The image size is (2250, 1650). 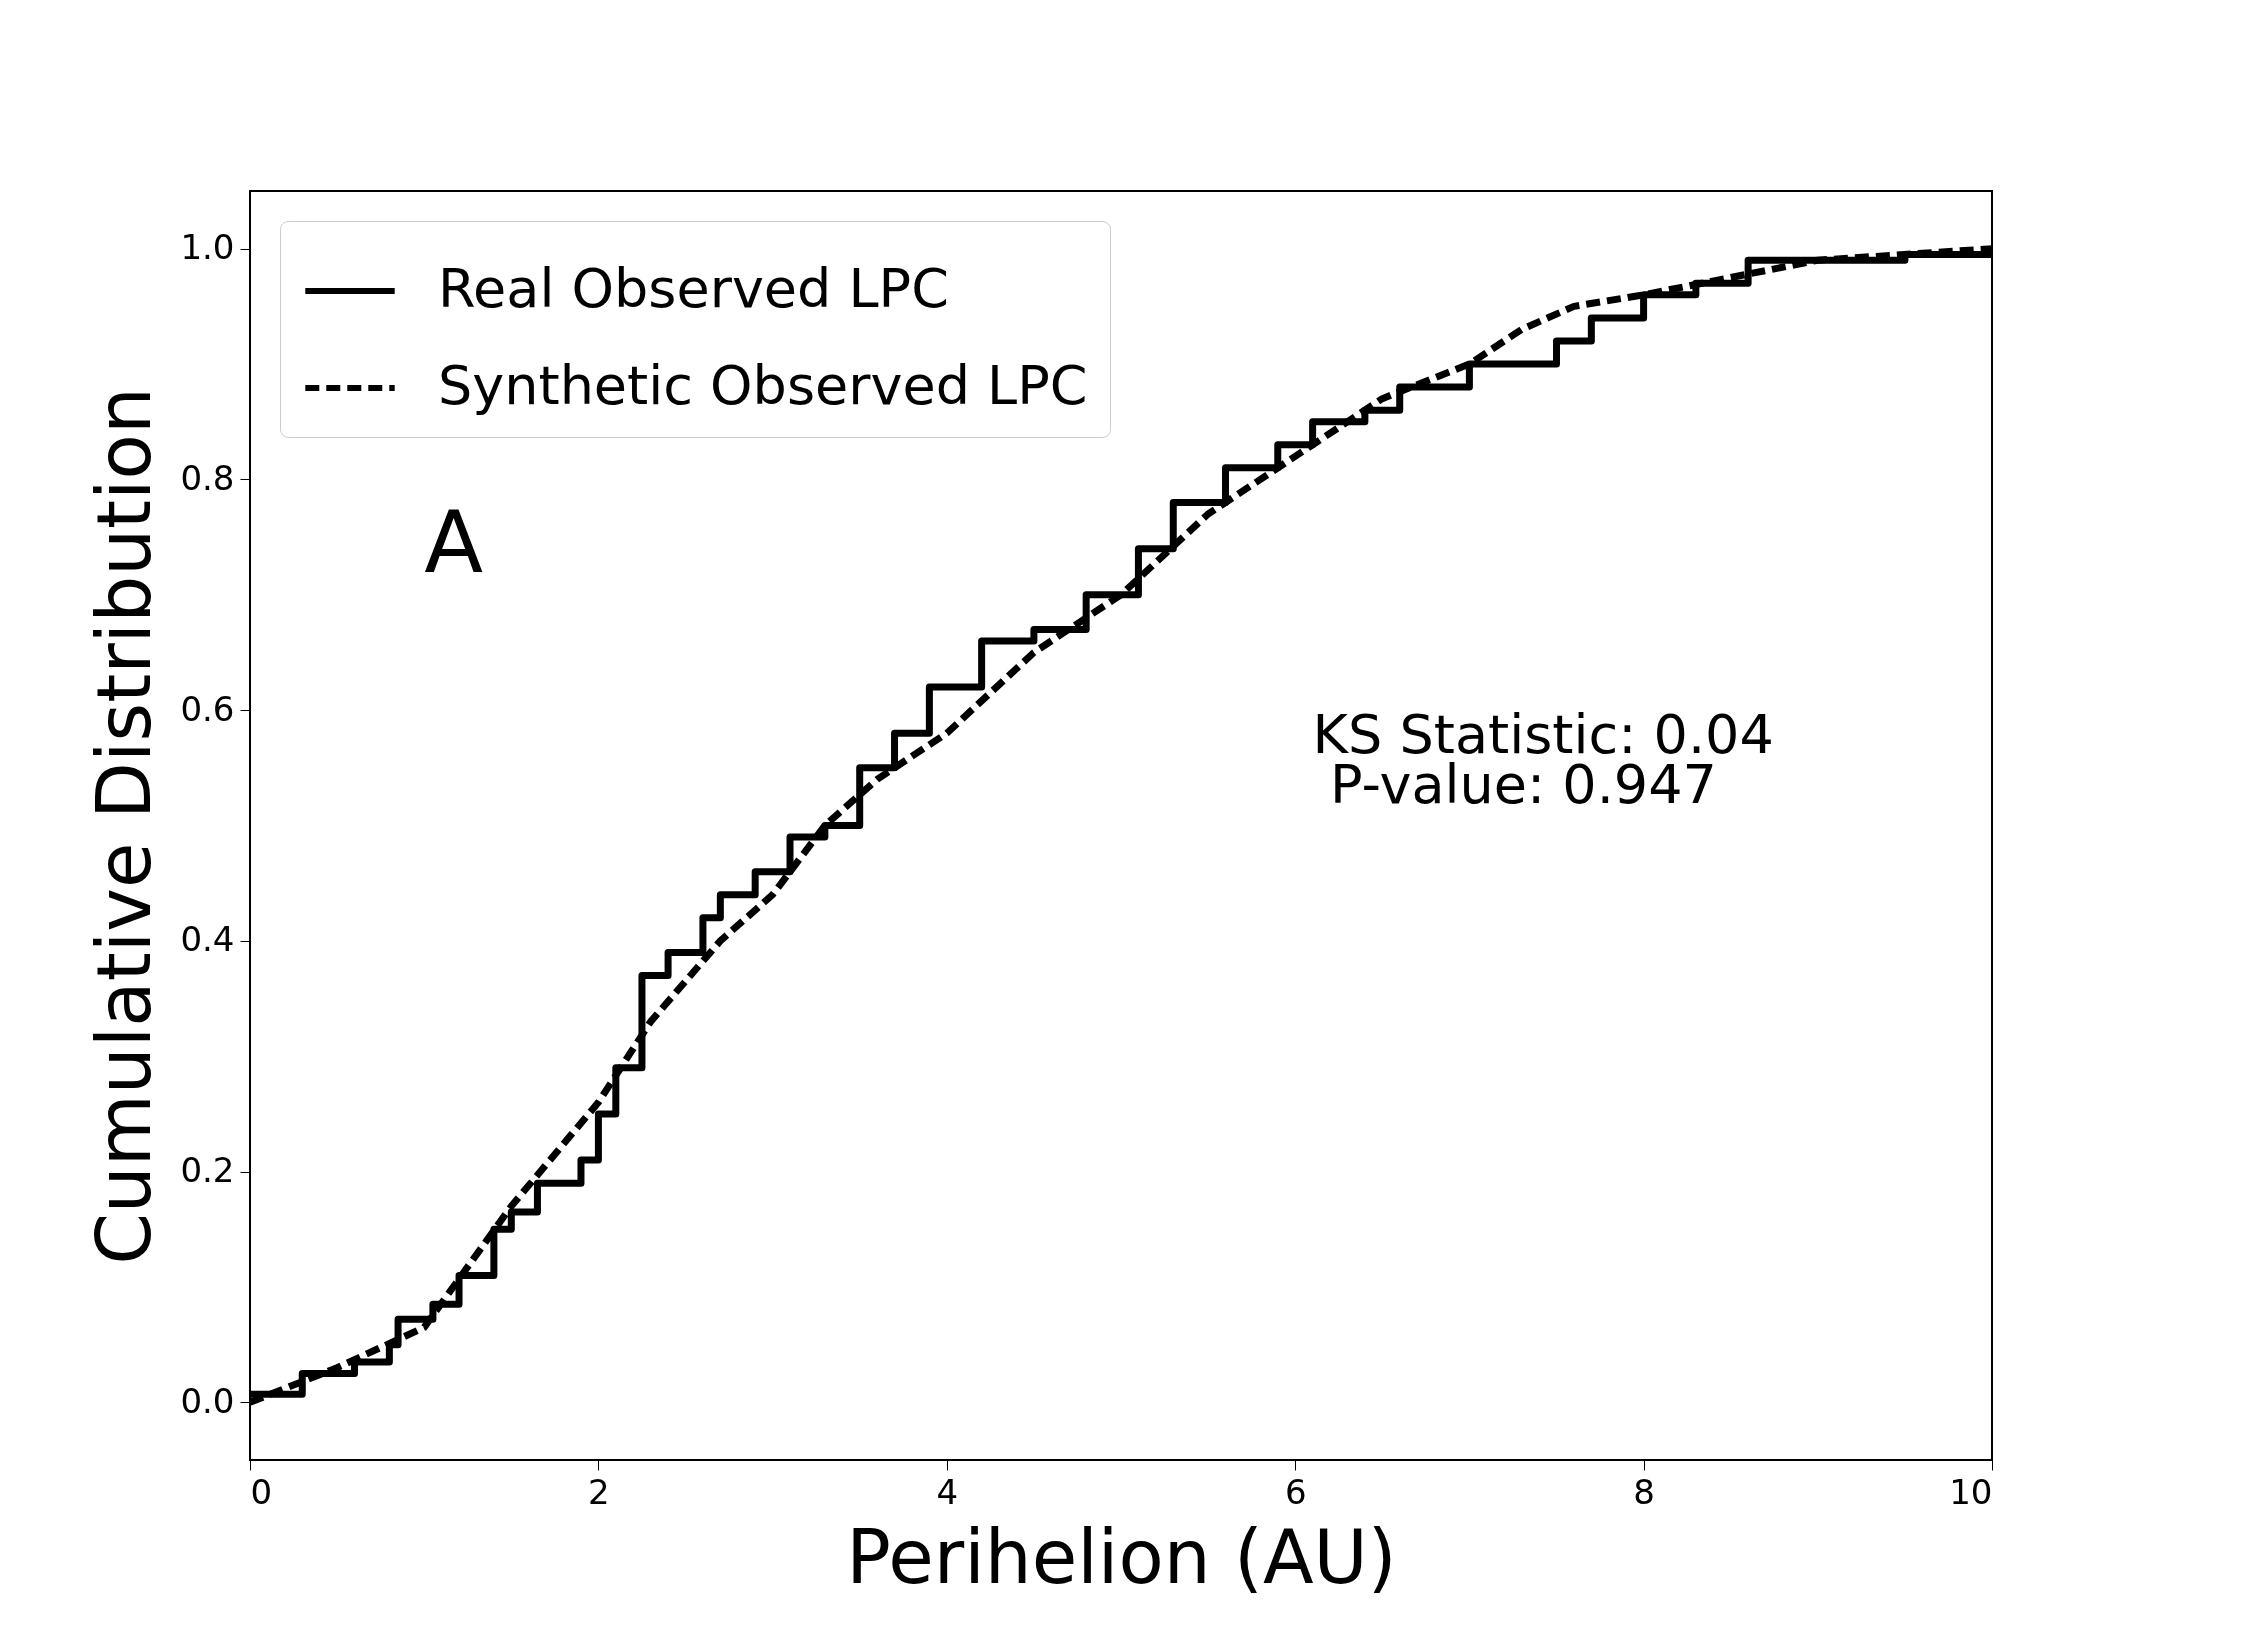 I want to click on annotation: P-value: 0.947, so click(x=1523, y=785).